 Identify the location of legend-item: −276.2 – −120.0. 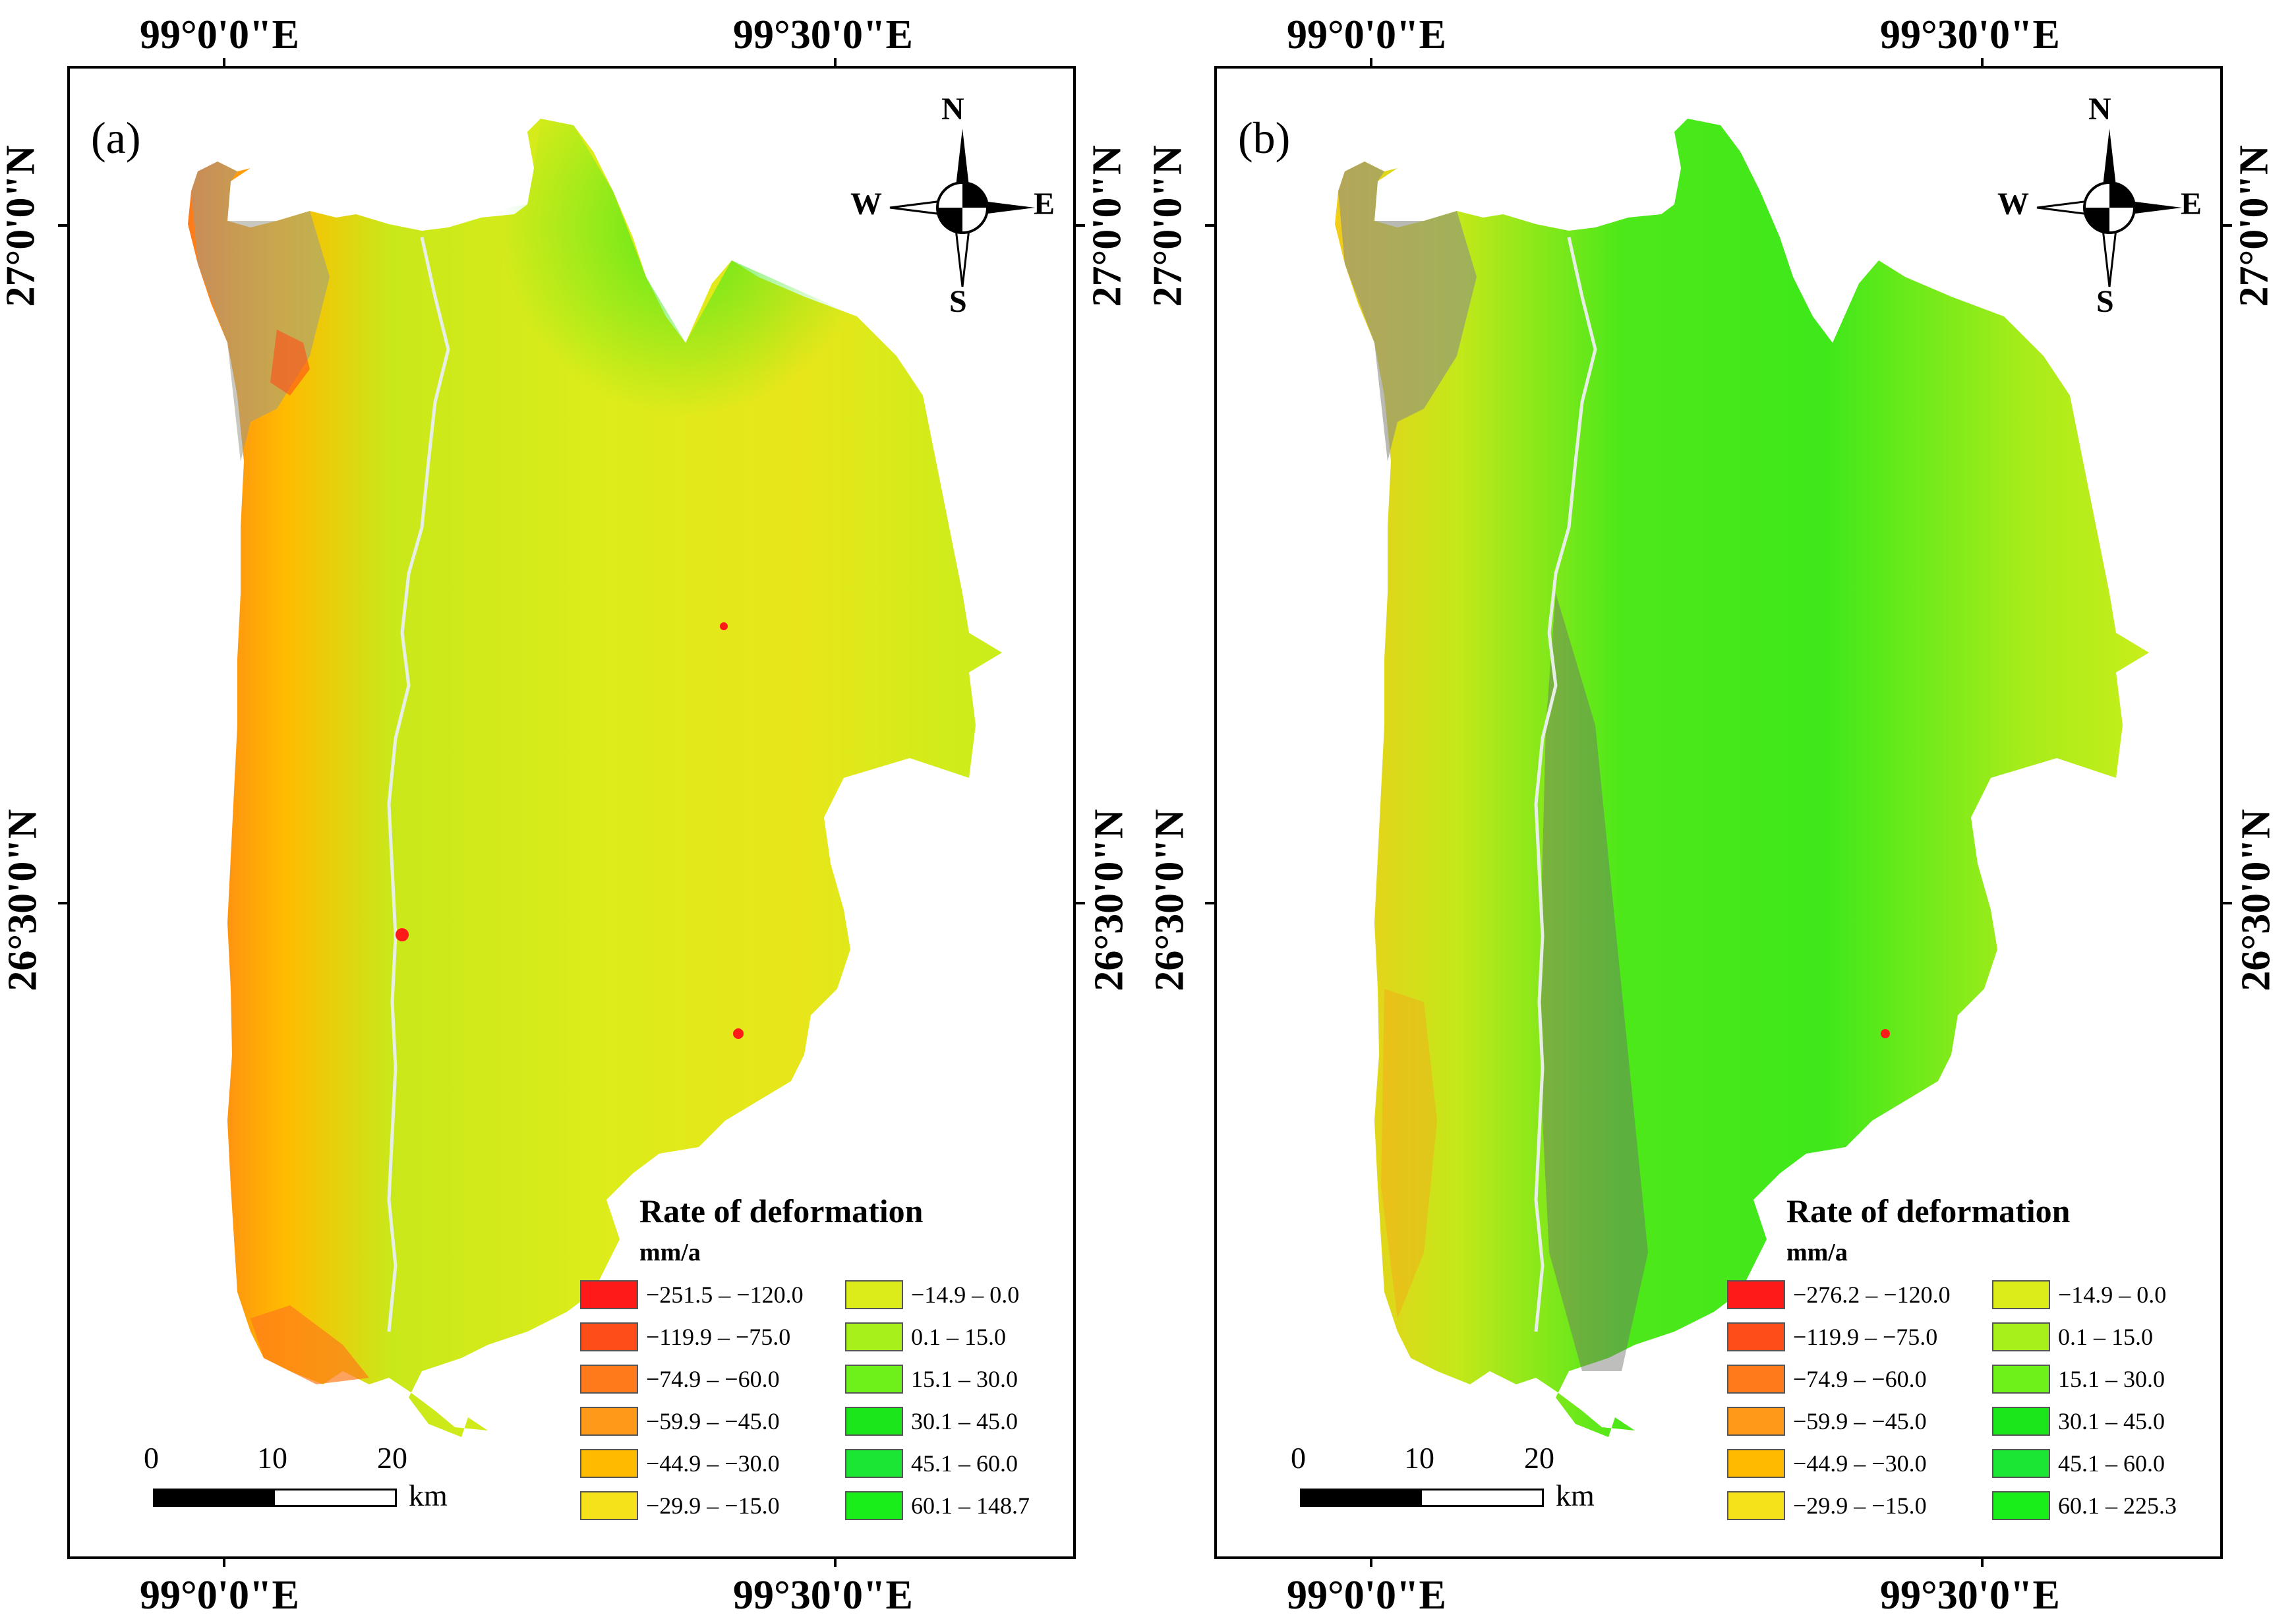
(1839, 1295).